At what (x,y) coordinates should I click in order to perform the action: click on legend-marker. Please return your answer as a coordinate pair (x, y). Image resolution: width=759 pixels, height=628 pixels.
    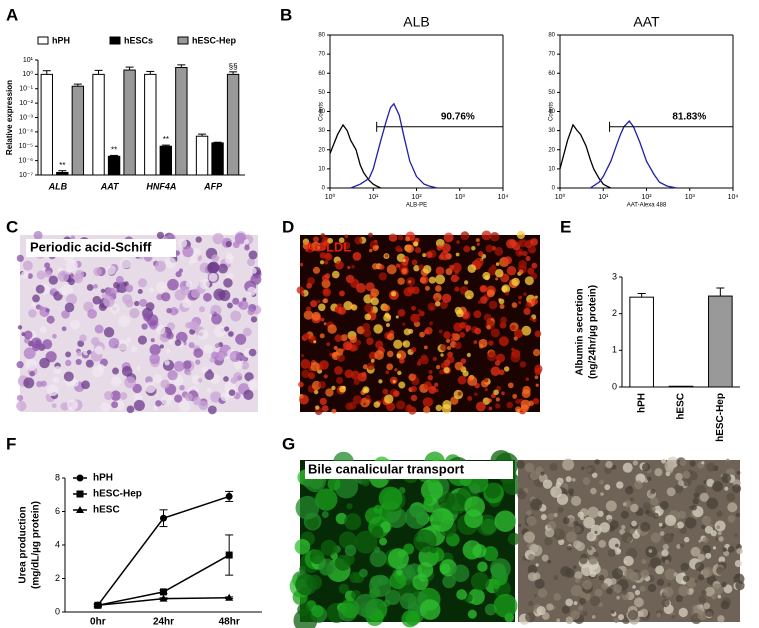
    Looking at the image, I should click on (80, 509).